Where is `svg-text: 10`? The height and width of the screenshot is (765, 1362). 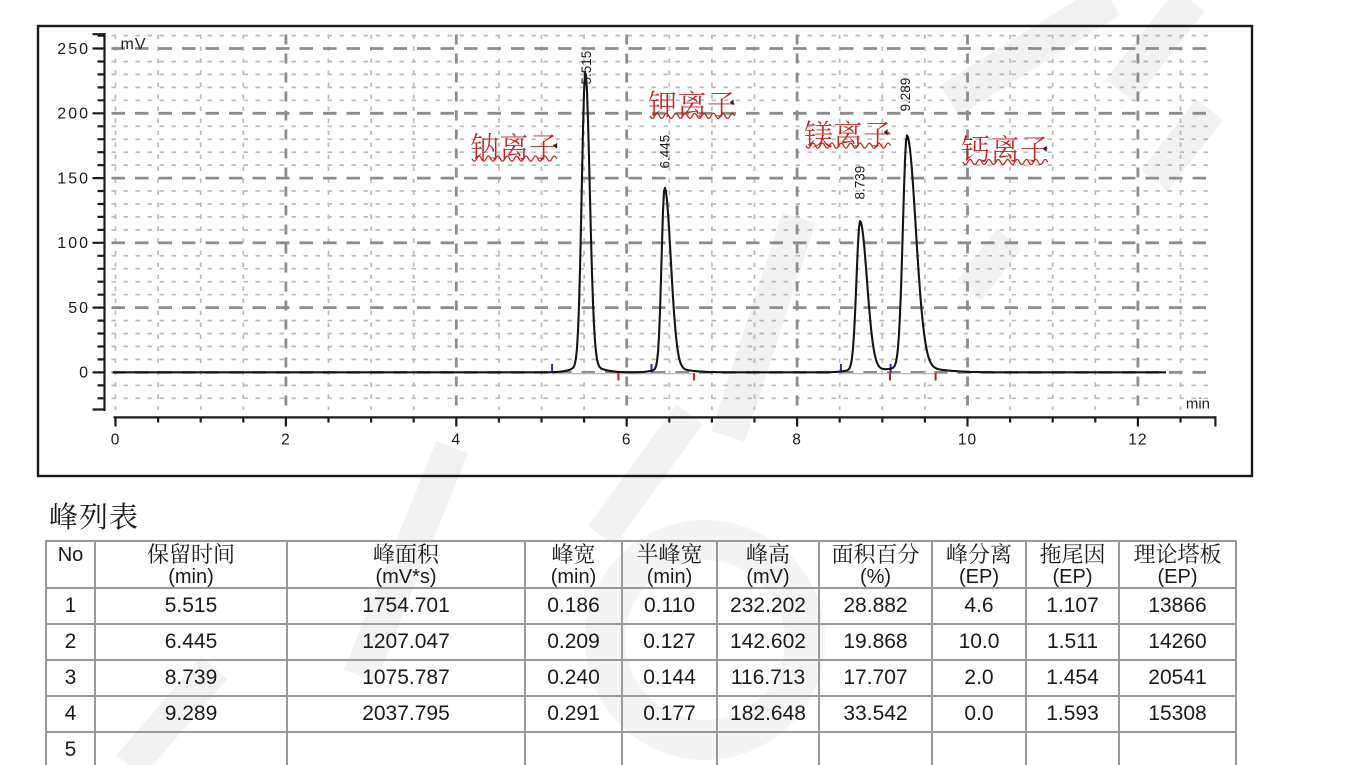 svg-text: 10 is located at coordinates (967, 440).